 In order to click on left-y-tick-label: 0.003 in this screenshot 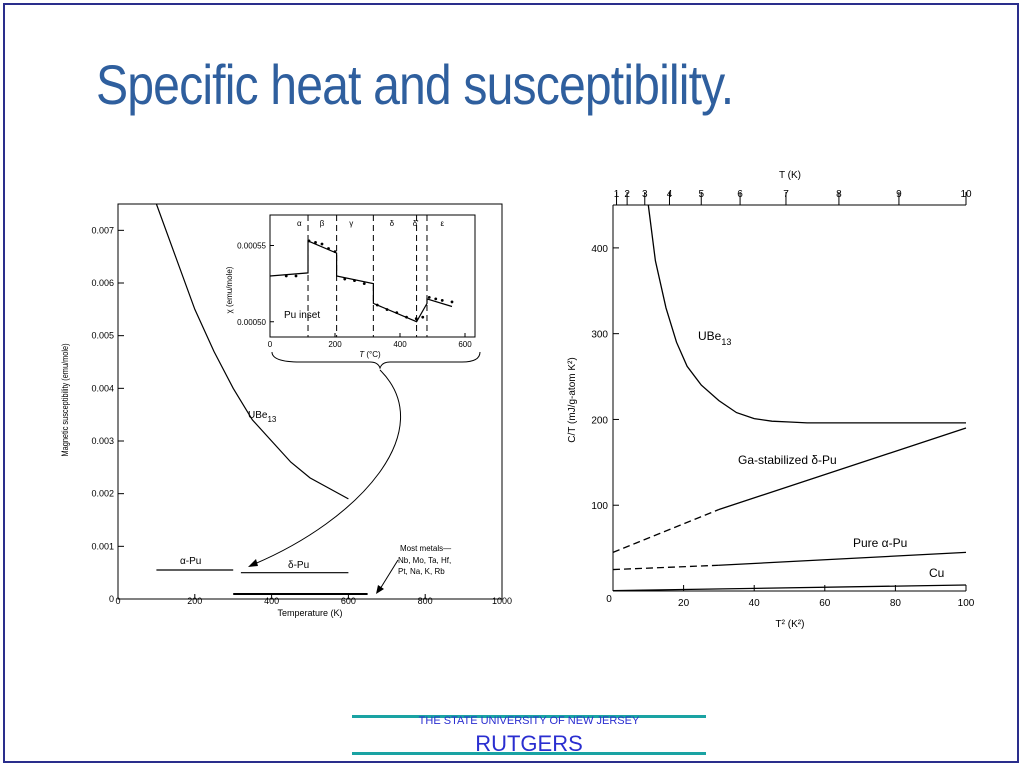, I will do `click(102, 441)`.